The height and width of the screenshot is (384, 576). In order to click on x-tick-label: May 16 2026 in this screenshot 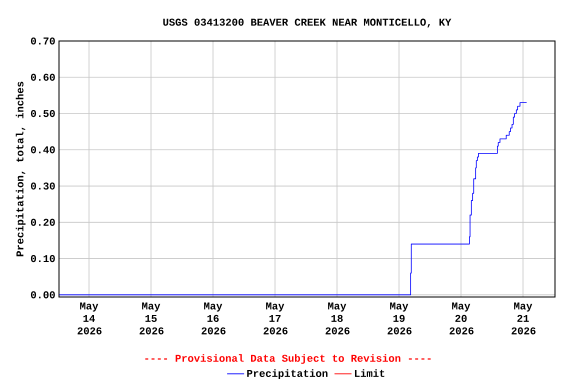, I will do `click(214, 318)`.